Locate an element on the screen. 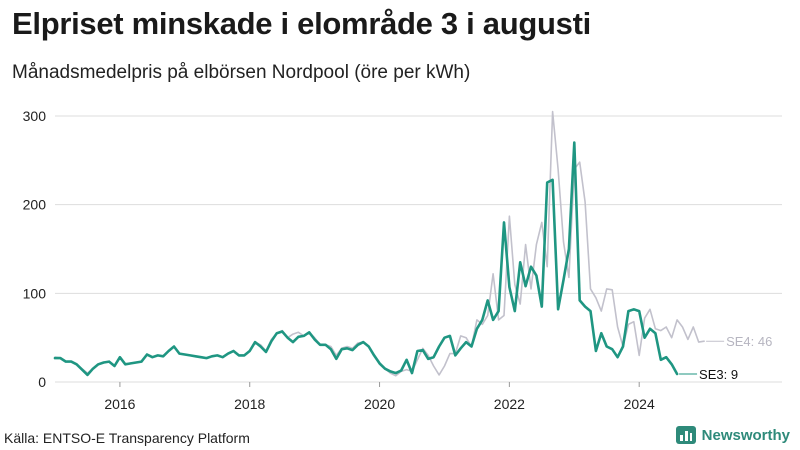 The height and width of the screenshot is (450, 800). x-tick-label: 2024 is located at coordinates (639, 404).